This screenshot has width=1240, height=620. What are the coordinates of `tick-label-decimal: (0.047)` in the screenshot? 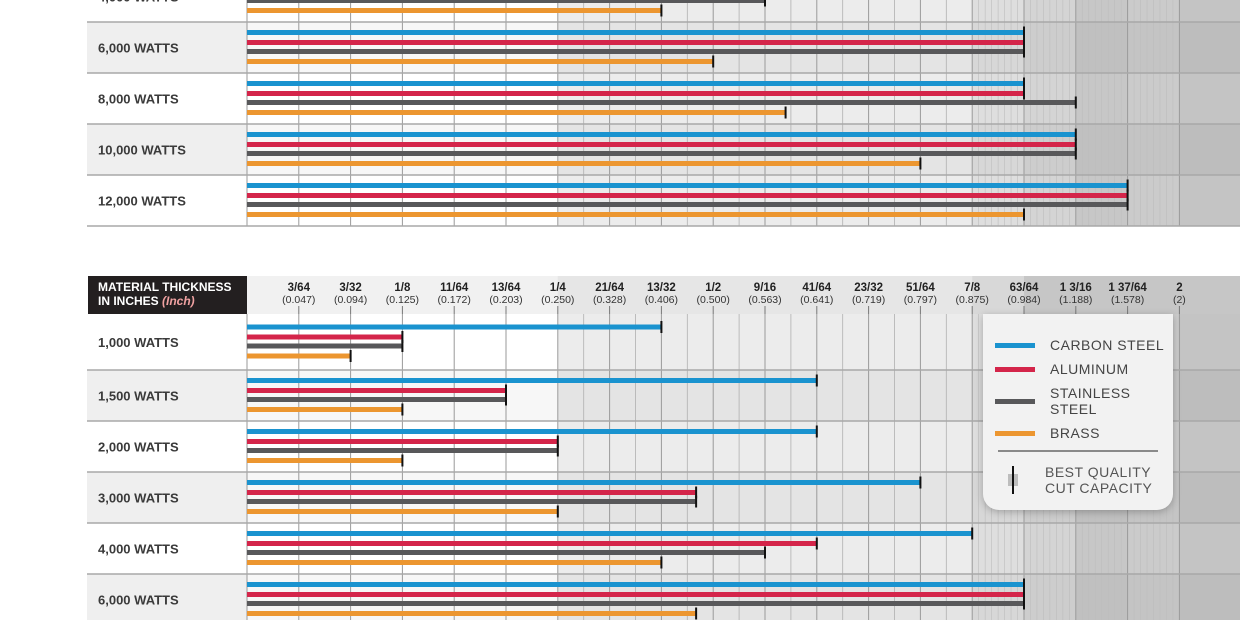 It's located at (298, 300).